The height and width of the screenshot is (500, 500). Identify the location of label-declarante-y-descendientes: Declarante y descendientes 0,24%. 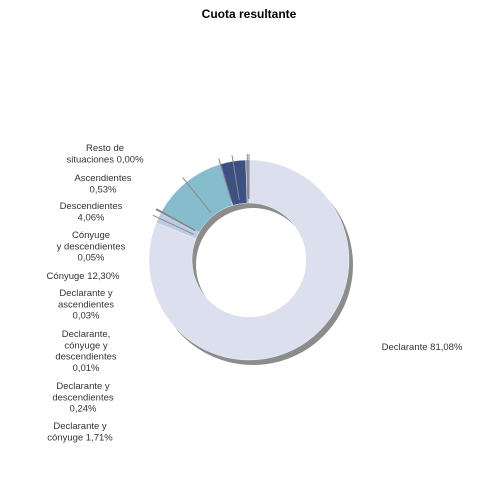
(83, 398).